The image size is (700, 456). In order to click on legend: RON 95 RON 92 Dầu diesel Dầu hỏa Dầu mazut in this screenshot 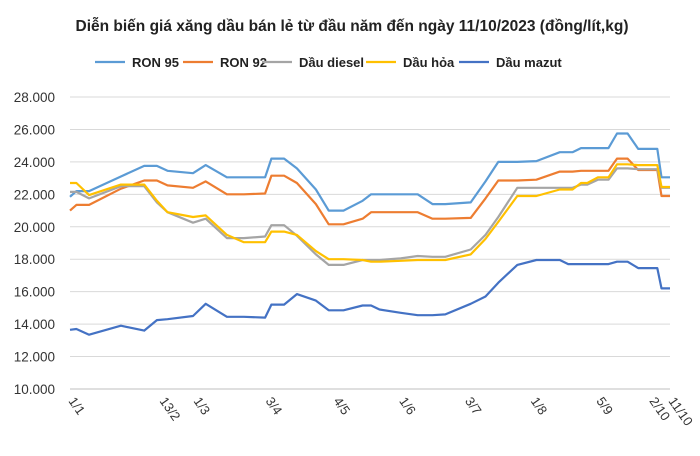, I will do `click(328, 62)`.